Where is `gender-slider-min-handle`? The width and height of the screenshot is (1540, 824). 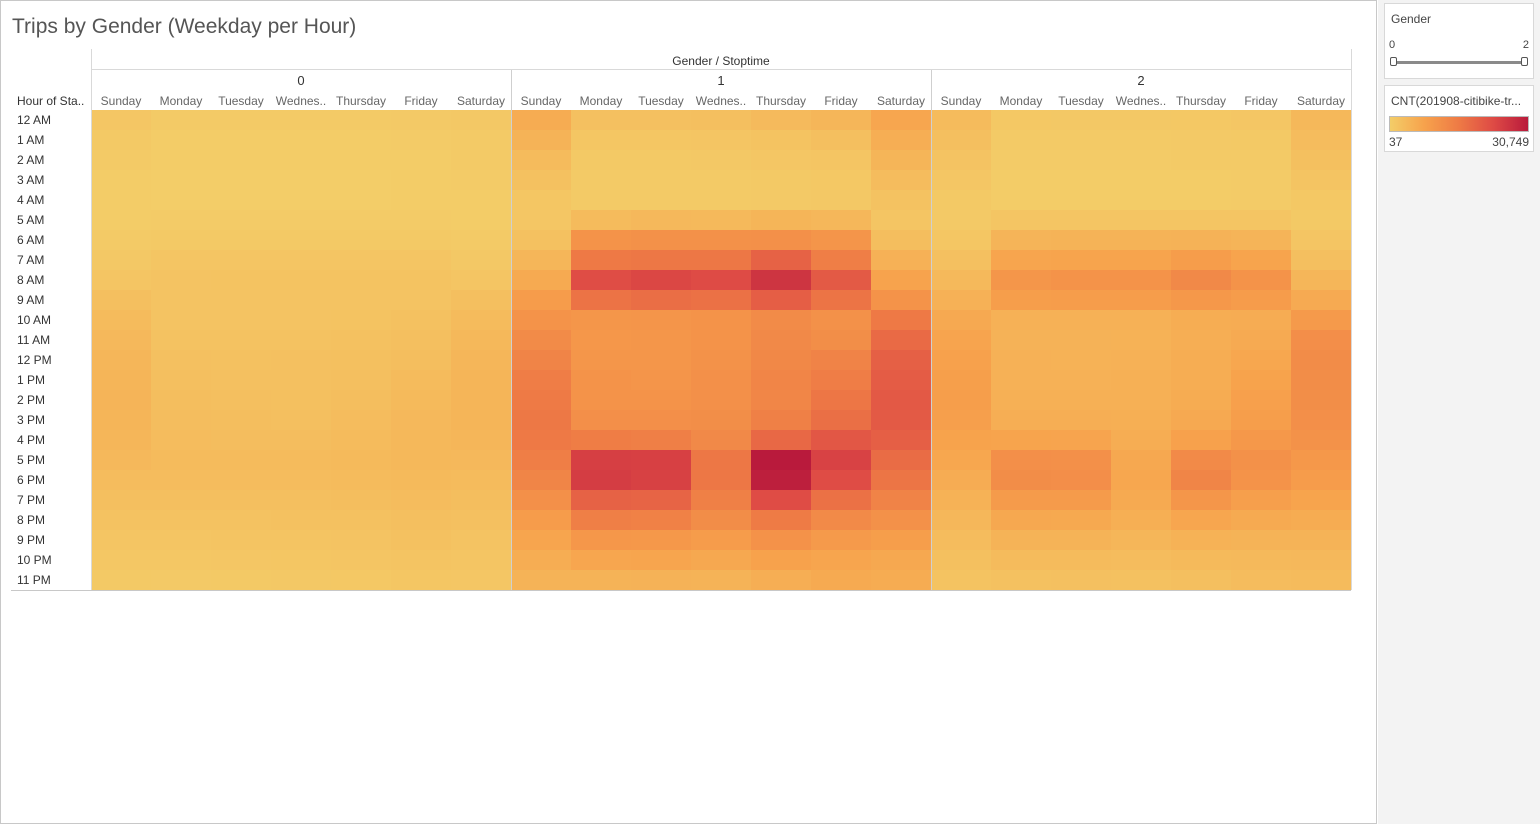
gender-slider-min-handle is located at coordinates (1393, 61).